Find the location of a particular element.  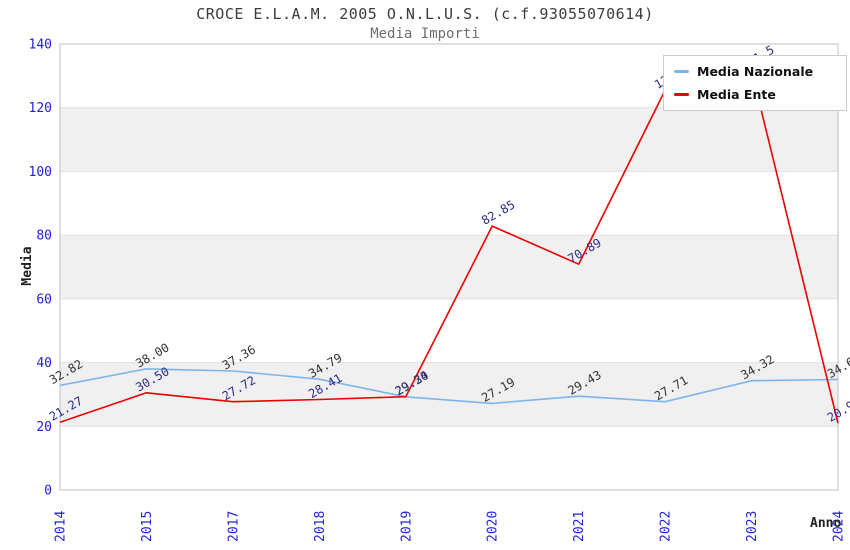

y-tick-label: 60 is located at coordinates (44, 299).